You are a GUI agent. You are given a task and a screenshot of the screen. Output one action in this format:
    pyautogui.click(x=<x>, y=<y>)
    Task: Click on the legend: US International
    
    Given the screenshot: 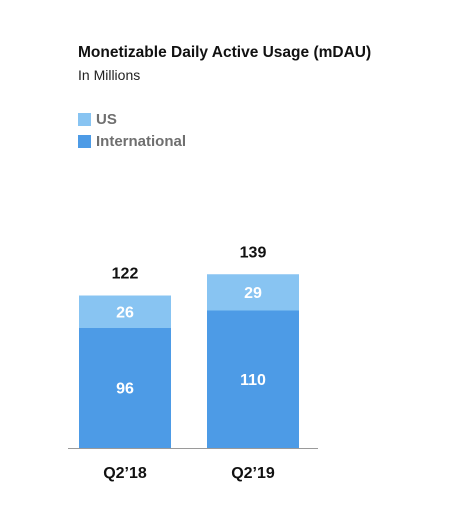 What is the action you would take?
    pyautogui.click(x=132, y=130)
    